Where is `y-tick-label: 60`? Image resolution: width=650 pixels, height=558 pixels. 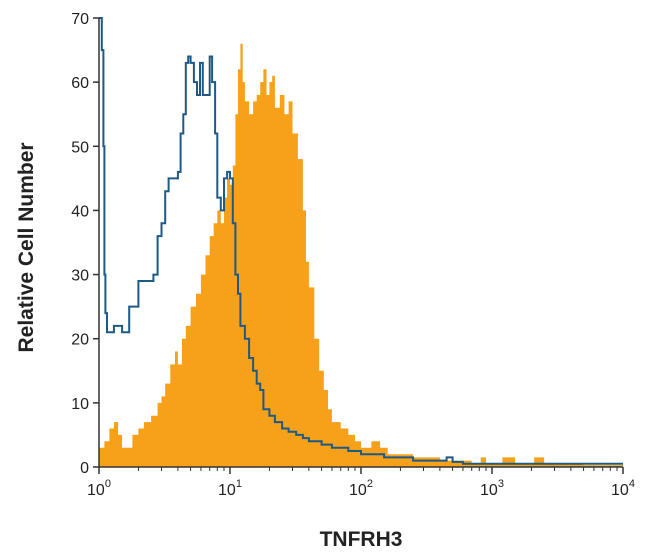 y-tick-label: 60 is located at coordinates (80, 83).